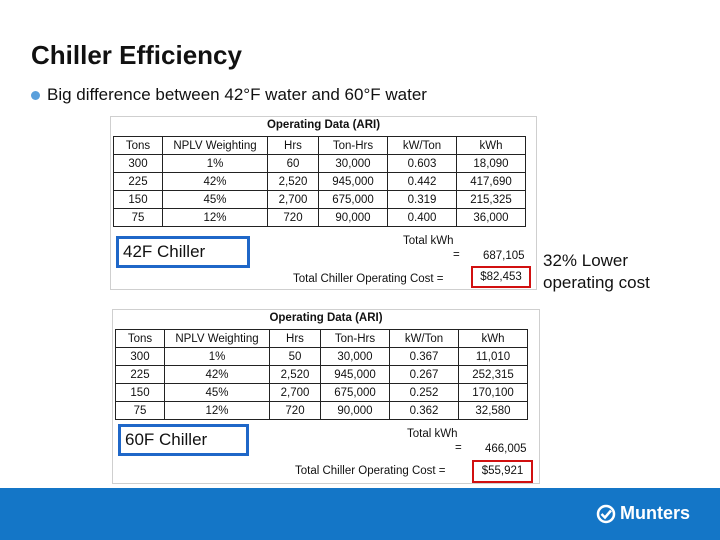  Describe the element at coordinates (295, 356) in the screenshot. I see `table-cell: 50` at that location.